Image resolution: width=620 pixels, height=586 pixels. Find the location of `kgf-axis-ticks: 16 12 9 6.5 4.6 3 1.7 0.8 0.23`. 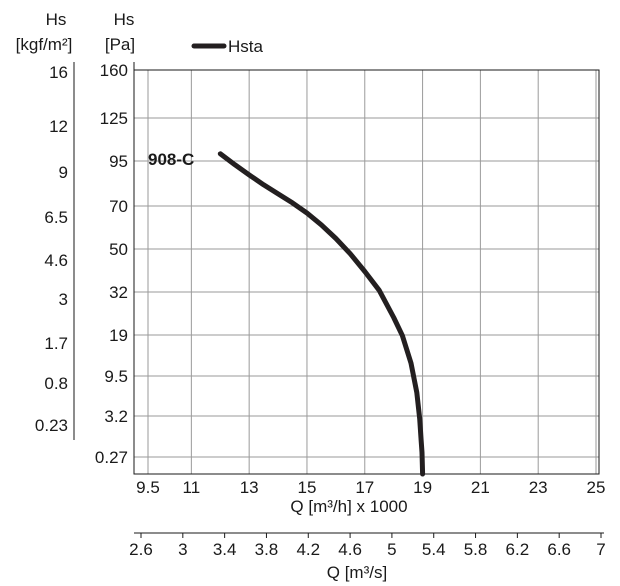

kgf-axis-ticks: 16 12 9 6.5 4.6 3 1.7 0.8 0.23 is located at coordinates (51, 249).